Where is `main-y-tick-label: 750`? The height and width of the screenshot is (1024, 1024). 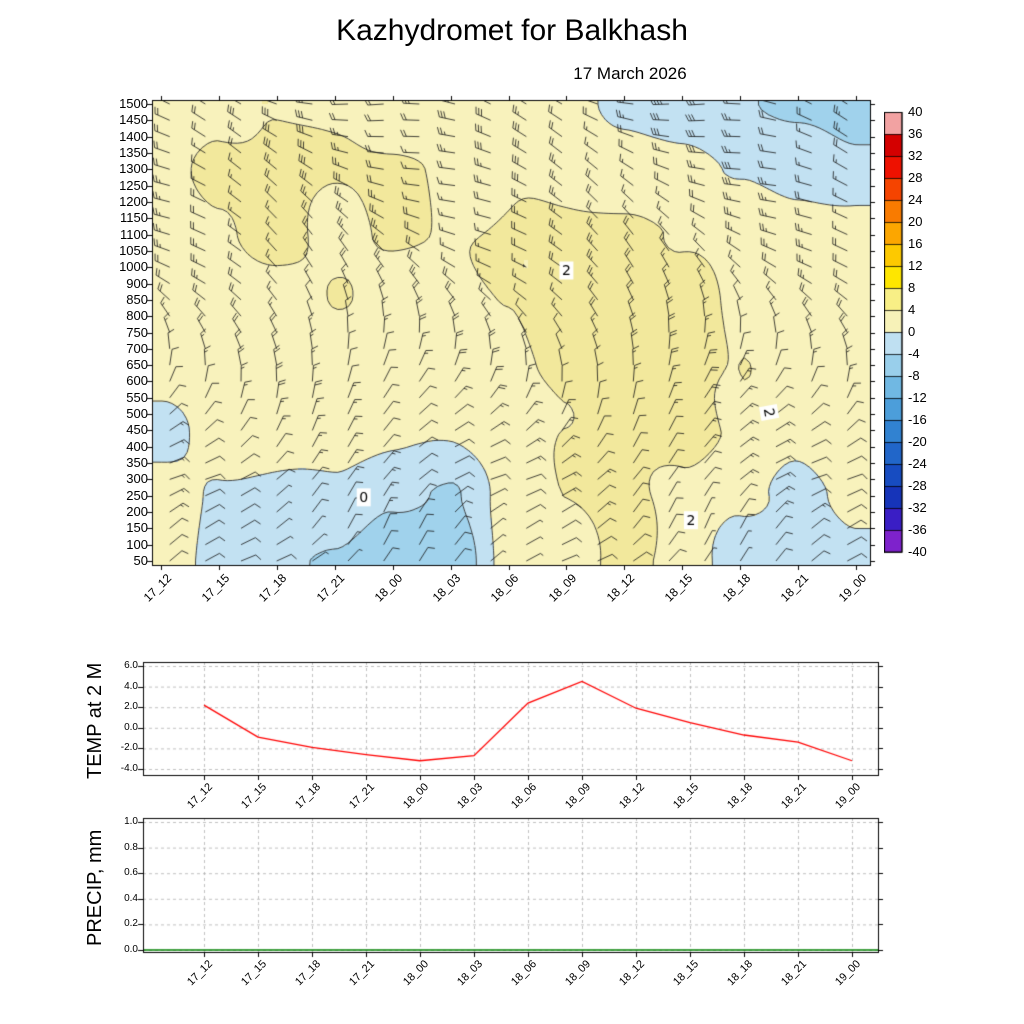 main-y-tick-label: 750 is located at coordinates (137, 332).